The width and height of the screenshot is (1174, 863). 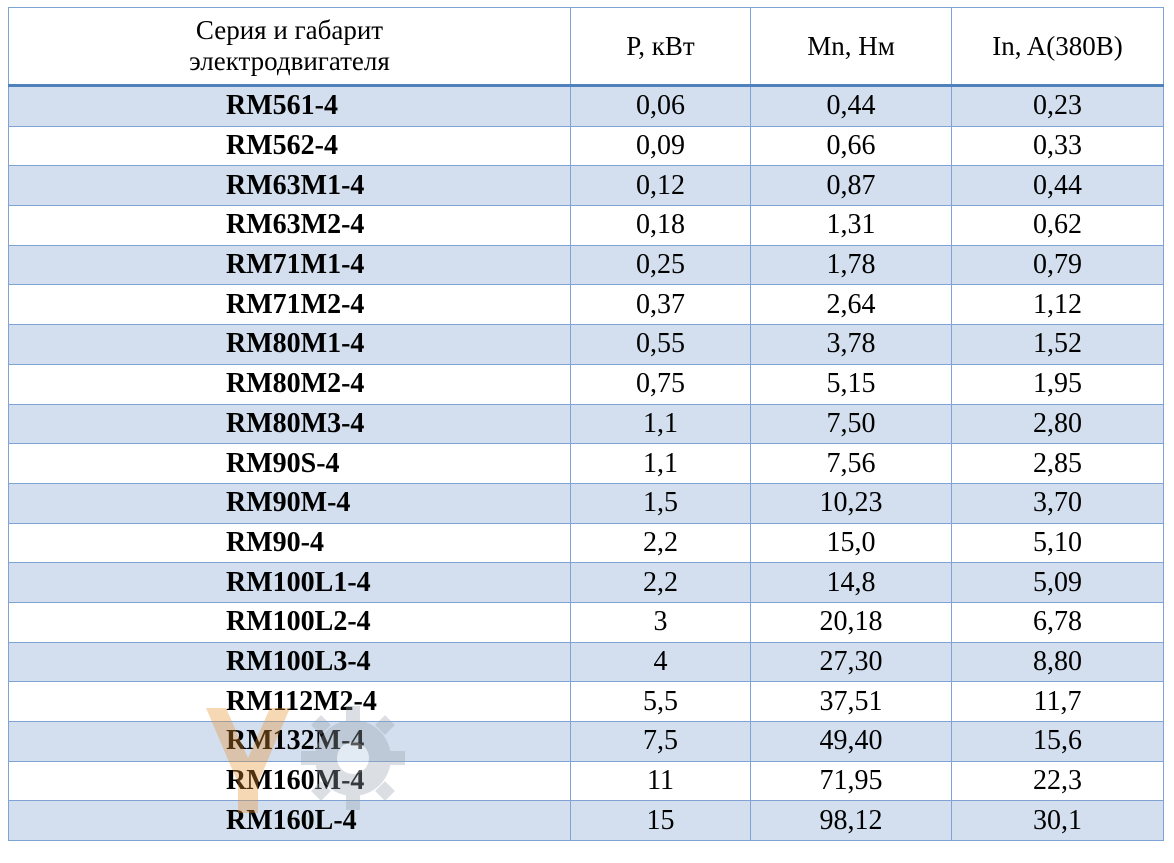 I want to click on table-row: RM63M1-4 0,12 0,87 0,44, so click(x=586, y=186).